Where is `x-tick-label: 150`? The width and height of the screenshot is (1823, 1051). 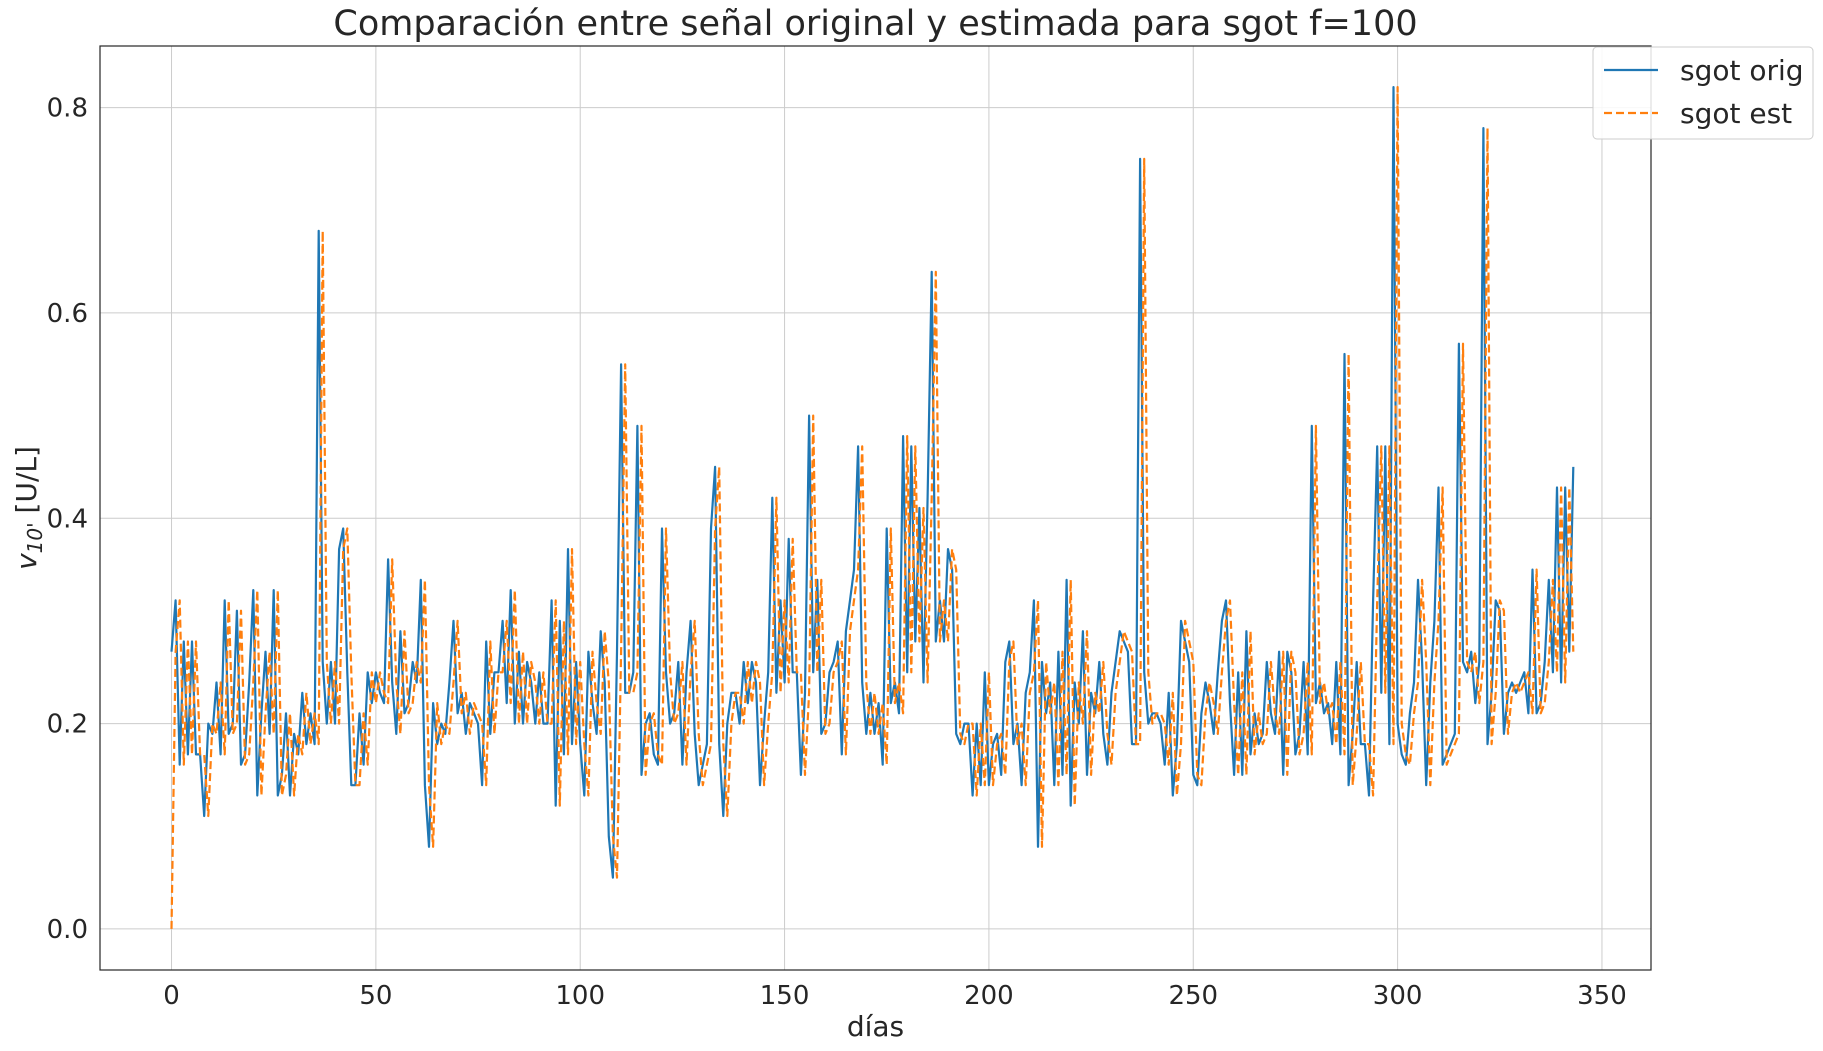 x-tick-label: 150 is located at coordinates (785, 996).